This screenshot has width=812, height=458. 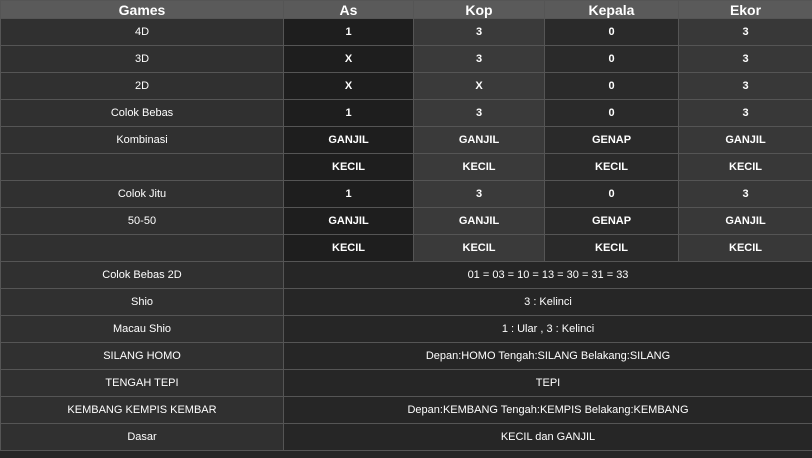 What do you see at coordinates (479, 9) in the screenshot?
I see `header-kop: Kop` at bounding box center [479, 9].